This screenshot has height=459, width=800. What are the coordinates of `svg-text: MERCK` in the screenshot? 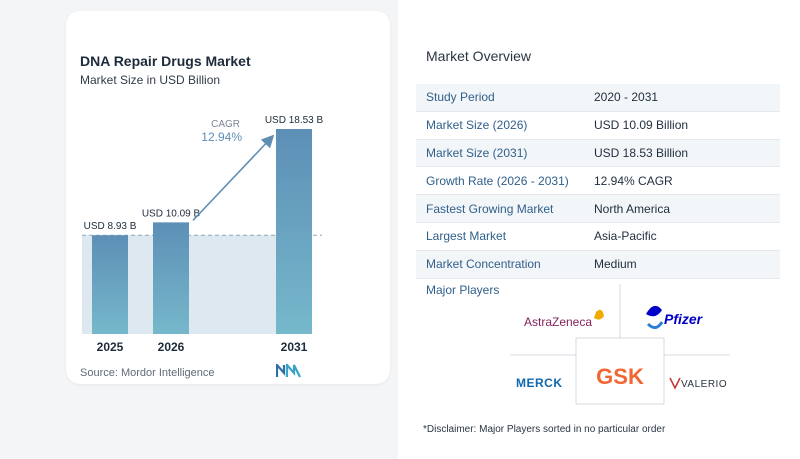 It's located at (539, 383).